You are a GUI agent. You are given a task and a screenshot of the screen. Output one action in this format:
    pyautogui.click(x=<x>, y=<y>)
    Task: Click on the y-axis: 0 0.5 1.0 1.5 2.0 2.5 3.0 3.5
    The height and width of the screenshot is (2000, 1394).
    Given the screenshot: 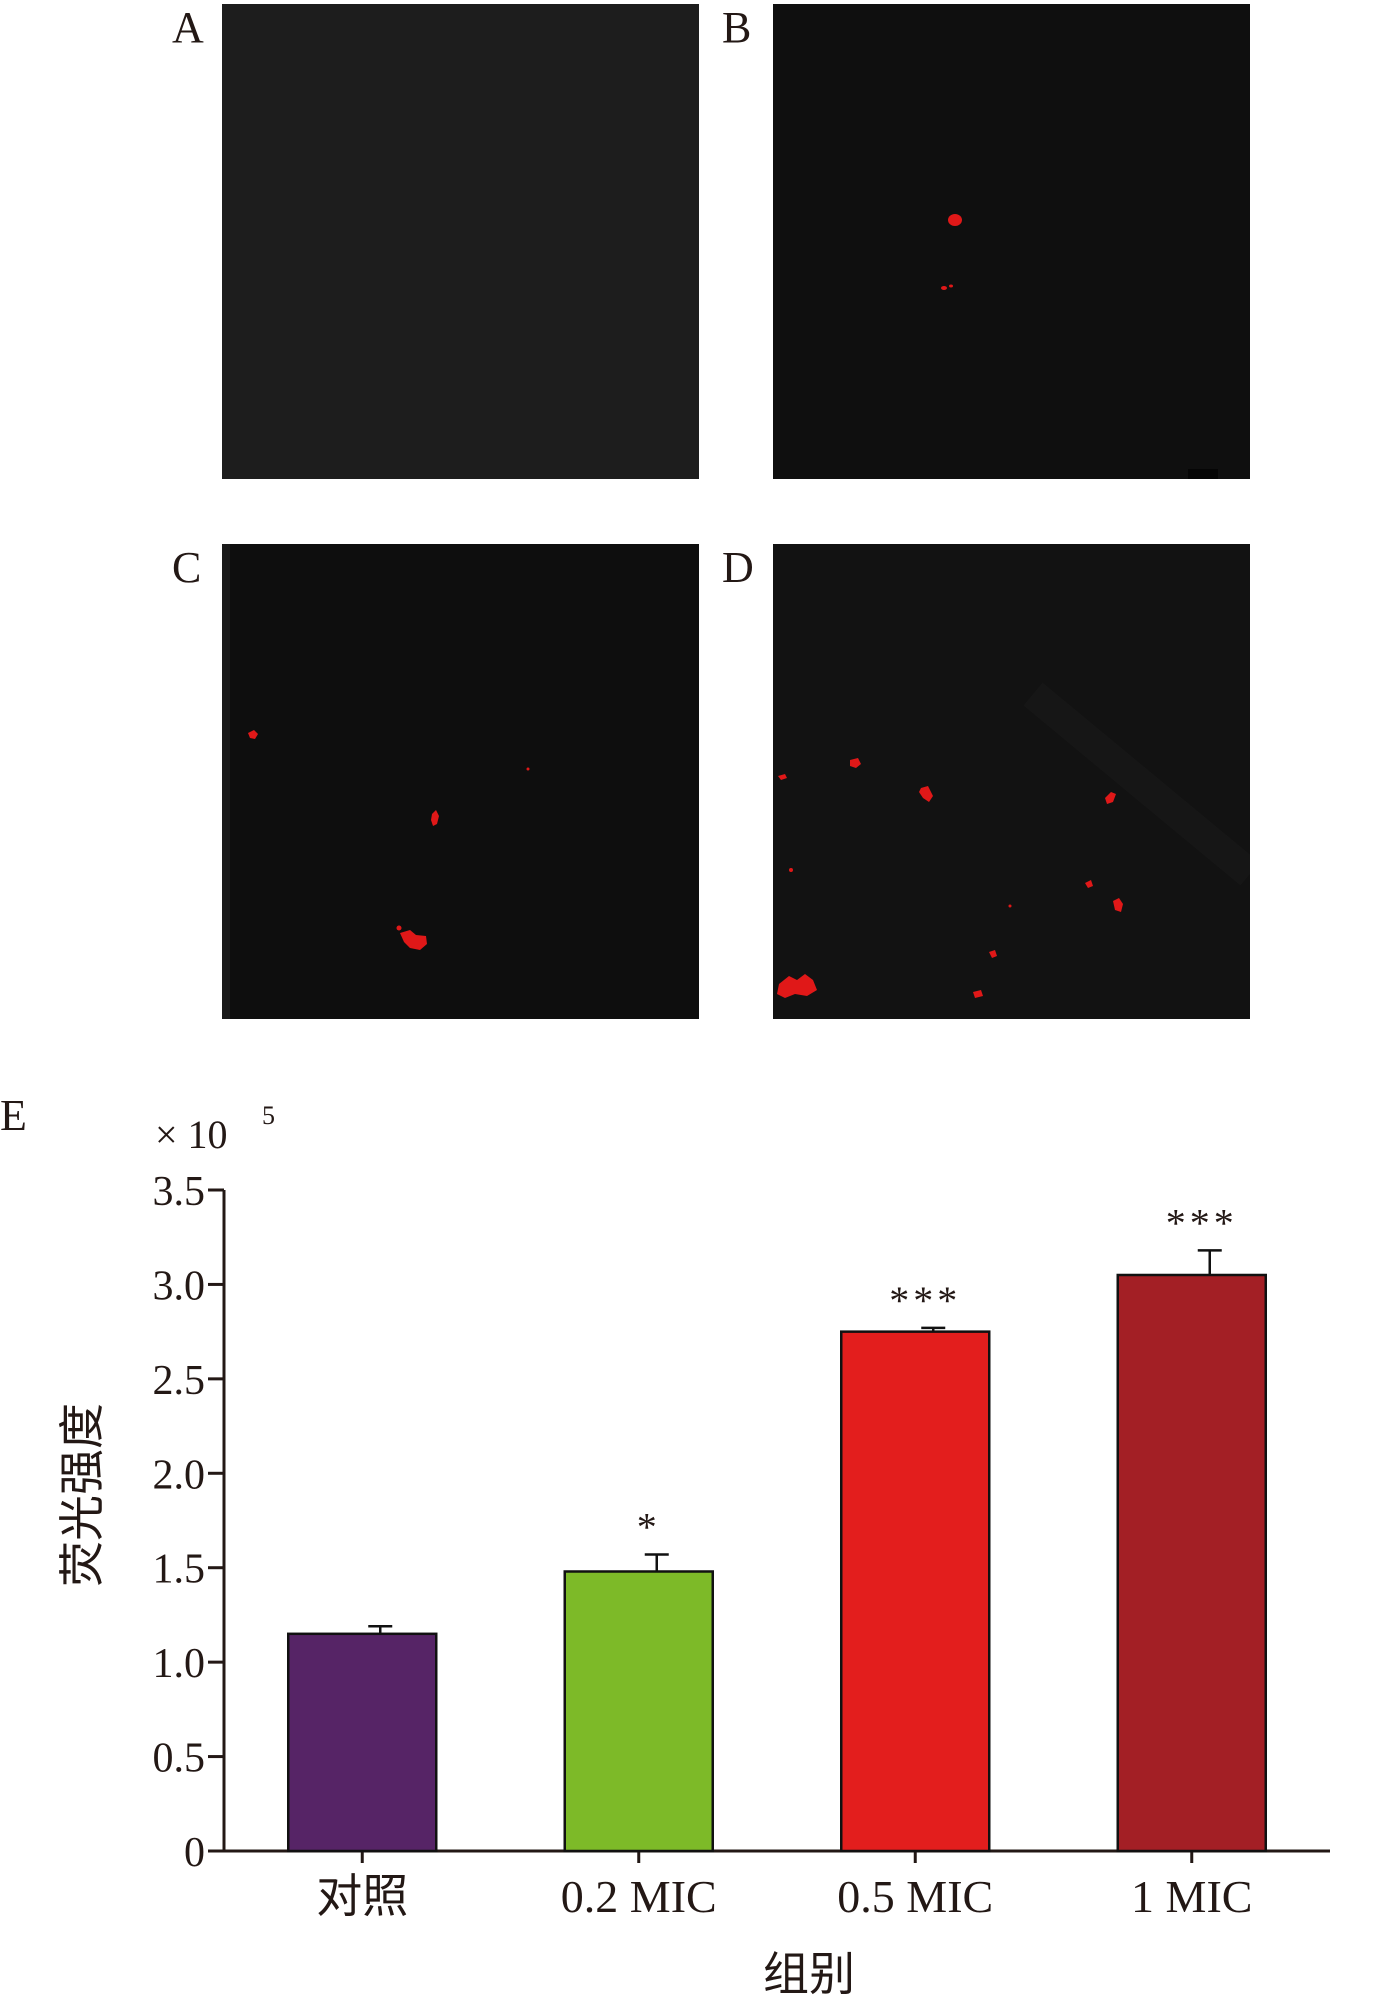 What is the action you would take?
    pyautogui.click(x=189, y=1522)
    